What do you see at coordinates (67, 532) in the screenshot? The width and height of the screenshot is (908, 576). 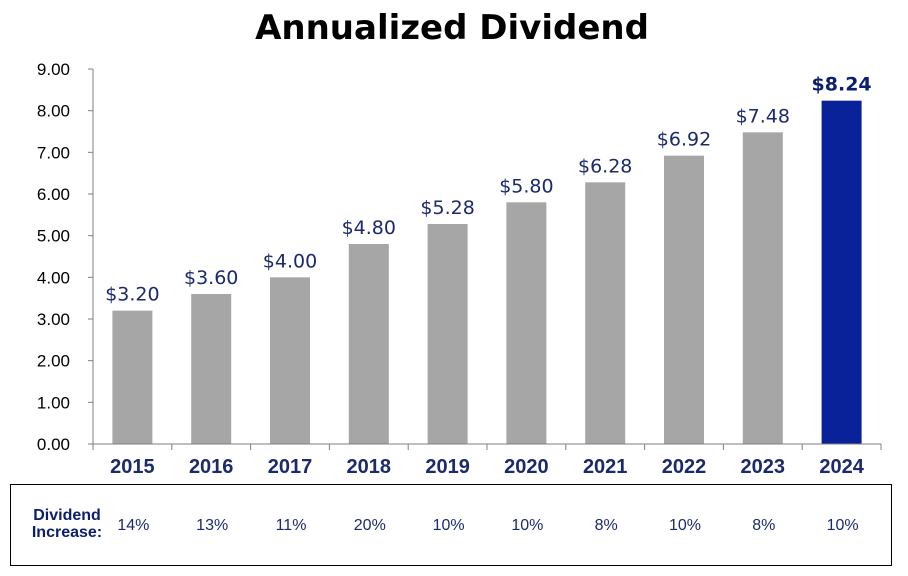 I see `dividend-increase-label-line2: Increase:` at bounding box center [67, 532].